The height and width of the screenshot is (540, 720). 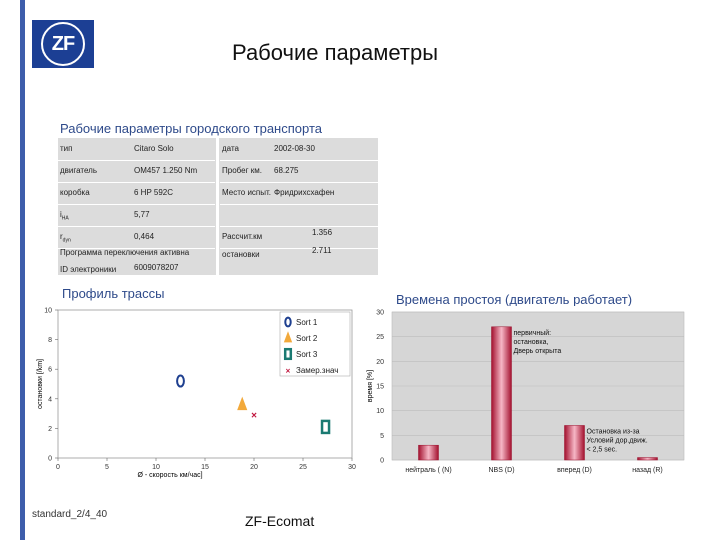 I want to click on annotation-line: < 2,5 sec., so click(x=602, y=449).